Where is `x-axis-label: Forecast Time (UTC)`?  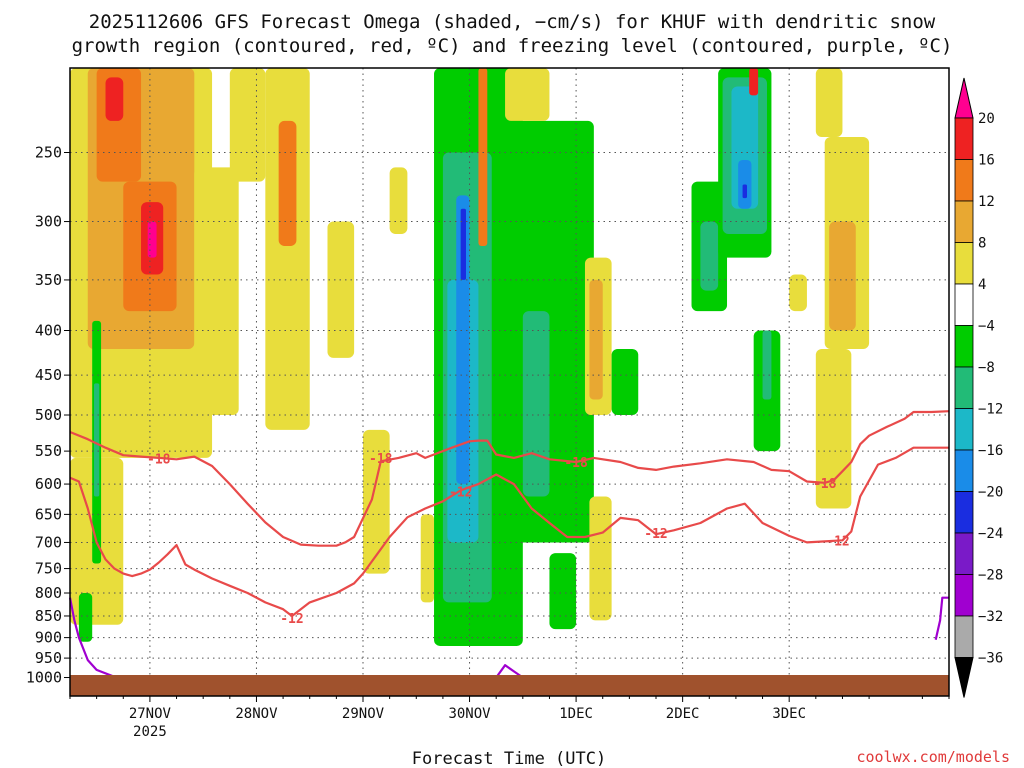 x-axis-label: Forecast Time (UTC) is located at coordinates (509, 758).